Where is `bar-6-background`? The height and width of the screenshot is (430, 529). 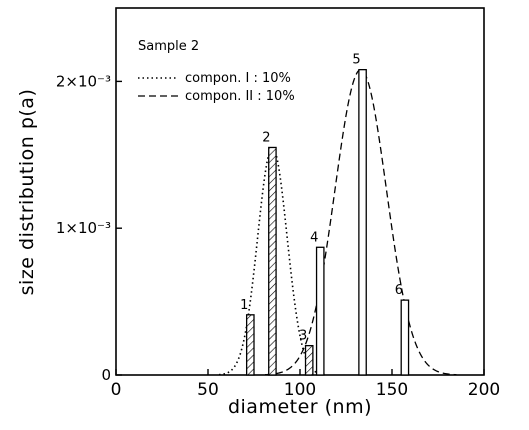
bar-6-background is located at coordinates (405, 337).